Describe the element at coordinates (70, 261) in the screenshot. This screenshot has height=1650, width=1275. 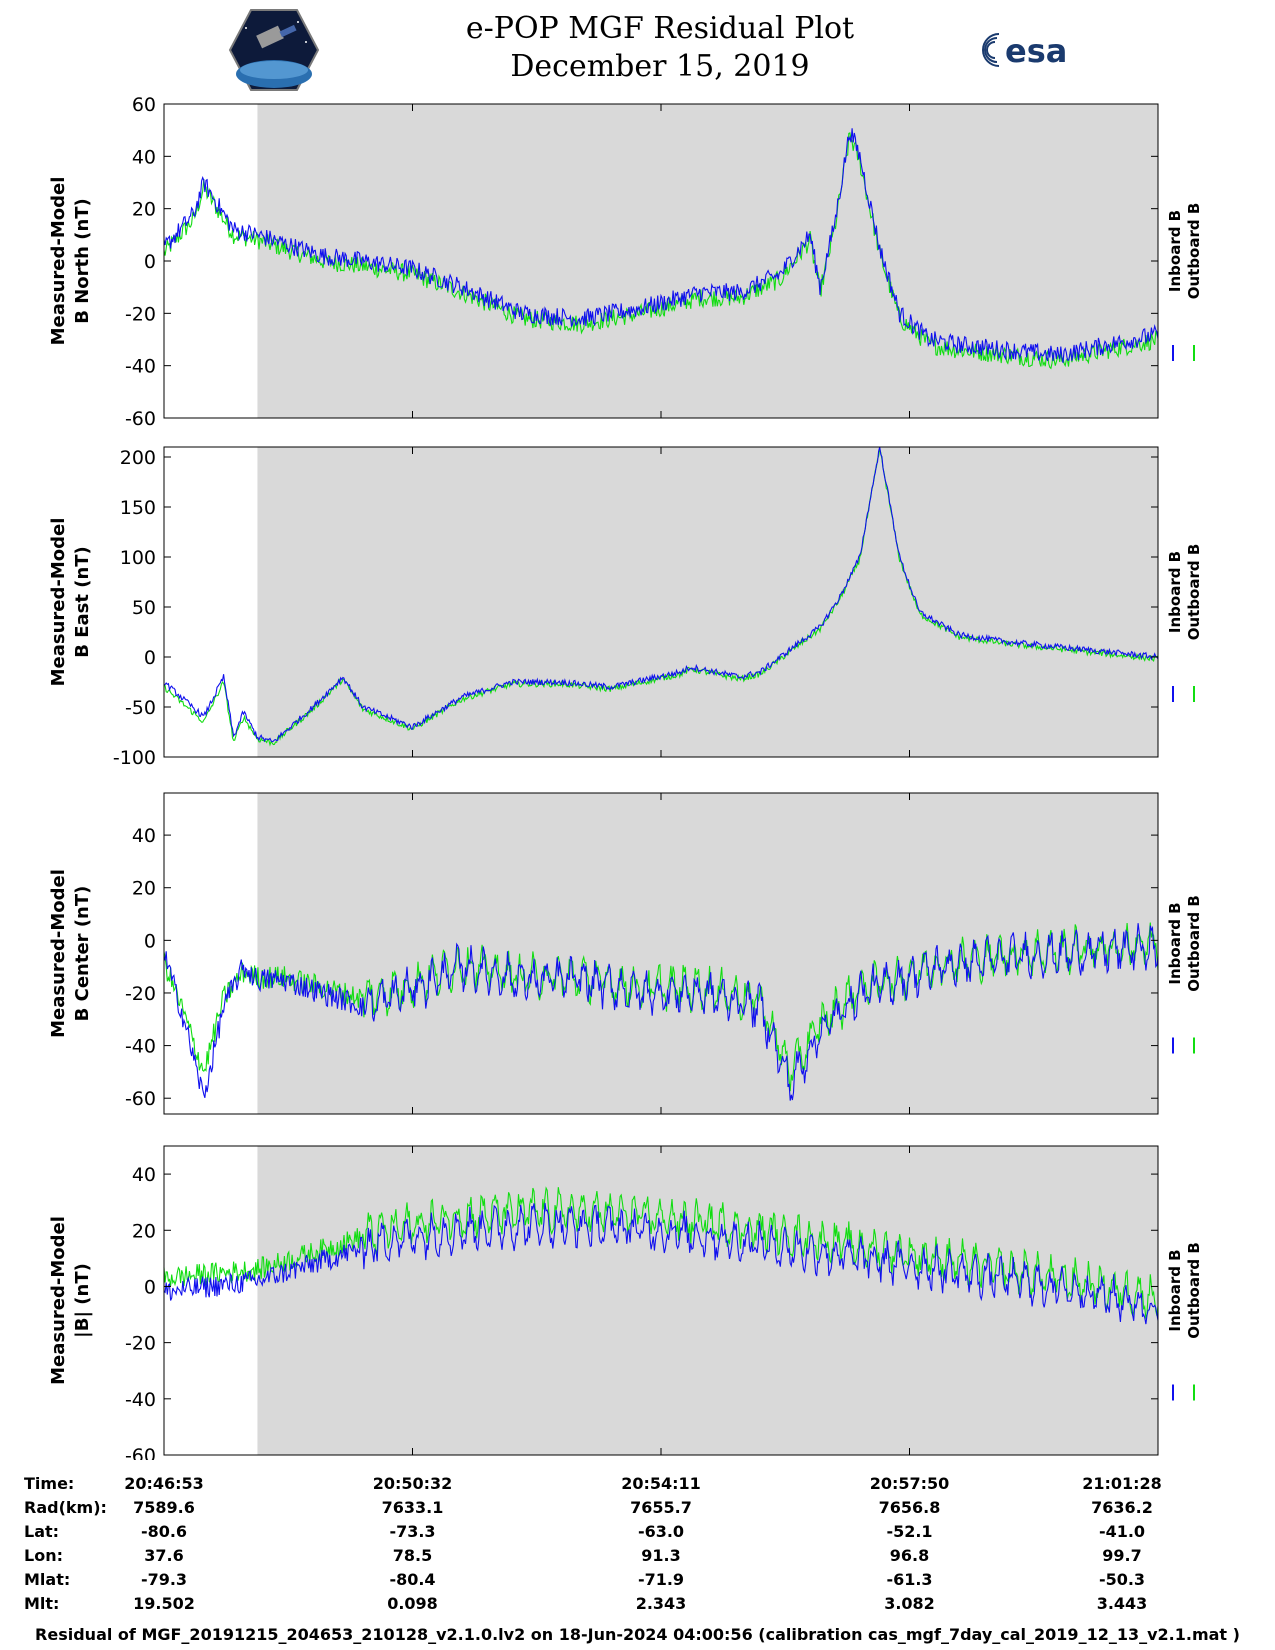
I see `y-axis-label: Measured-Model B North (nT)` at that location.